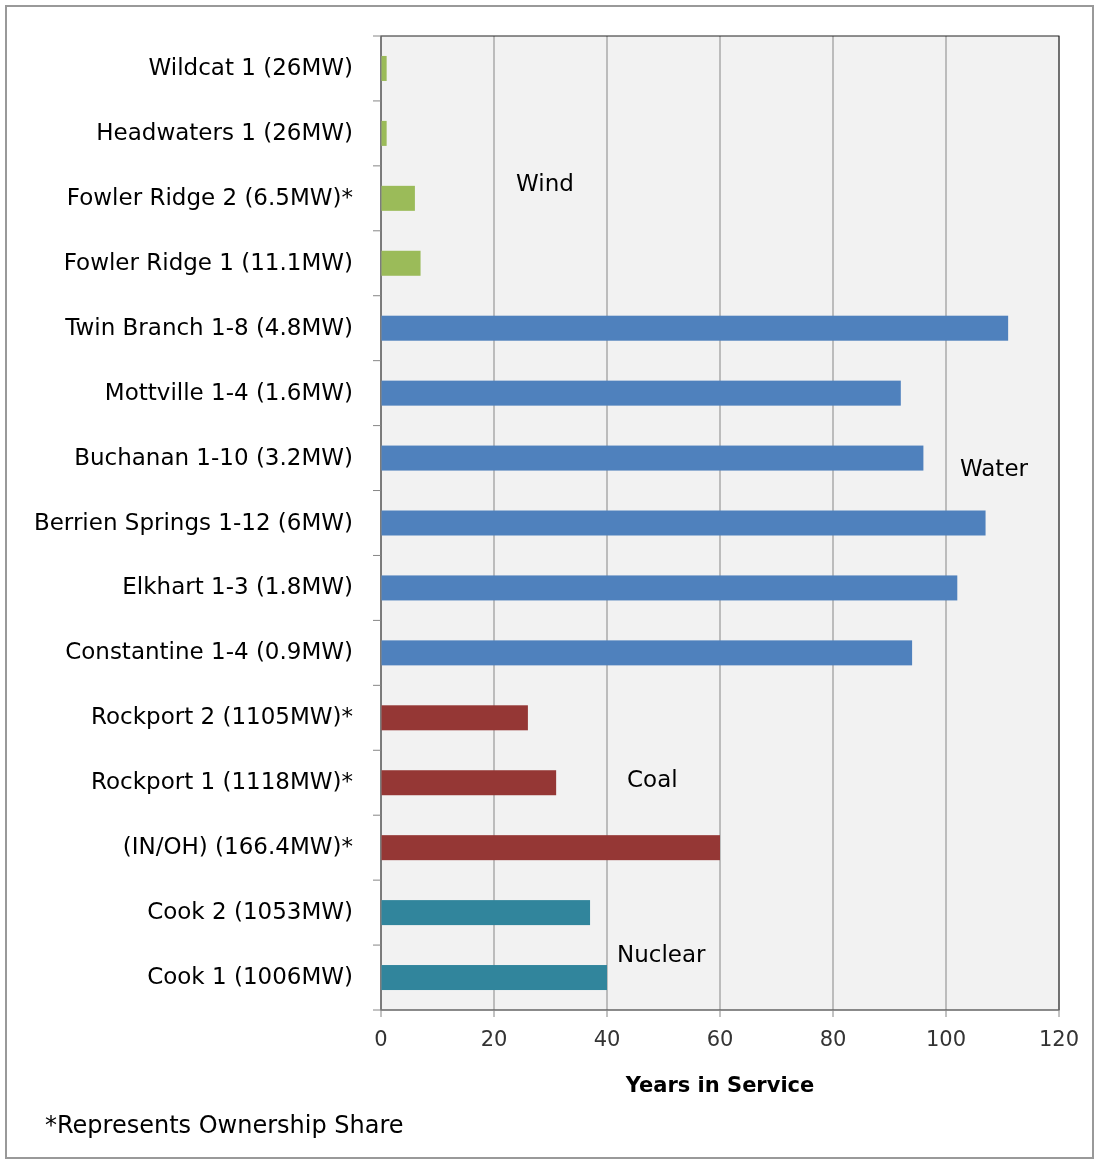  I want to click on y-tick-label: Rockport 1 (1118MW)*, so click(222, 781).